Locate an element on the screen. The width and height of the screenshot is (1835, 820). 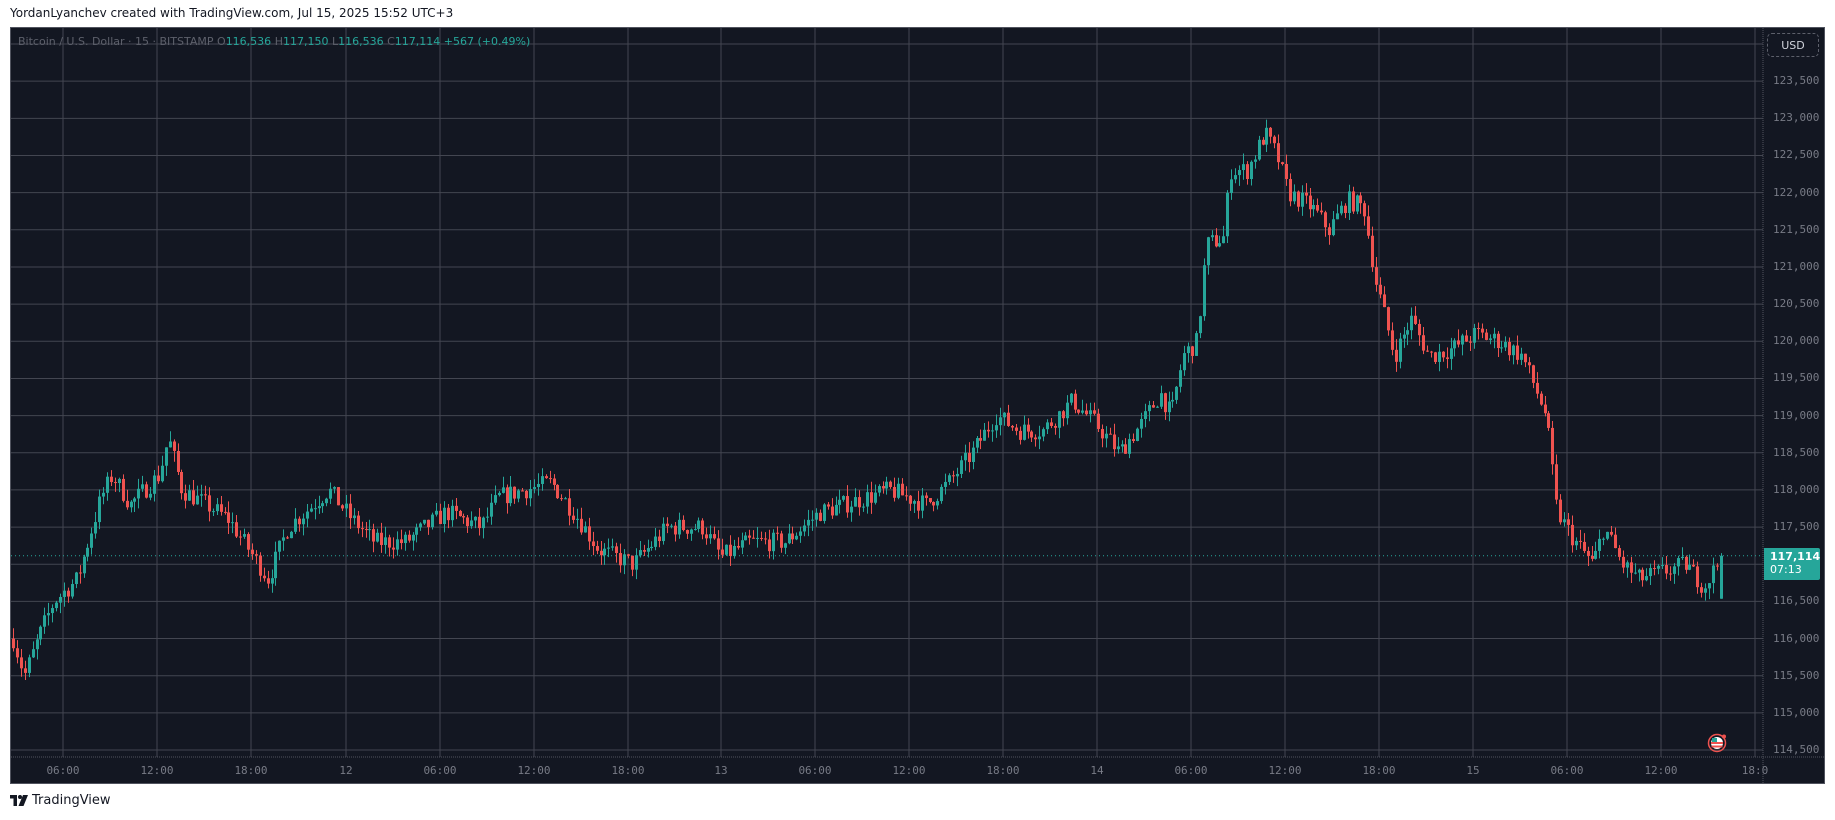
us-flag-event-icon is located at coordinates (1717, 743).